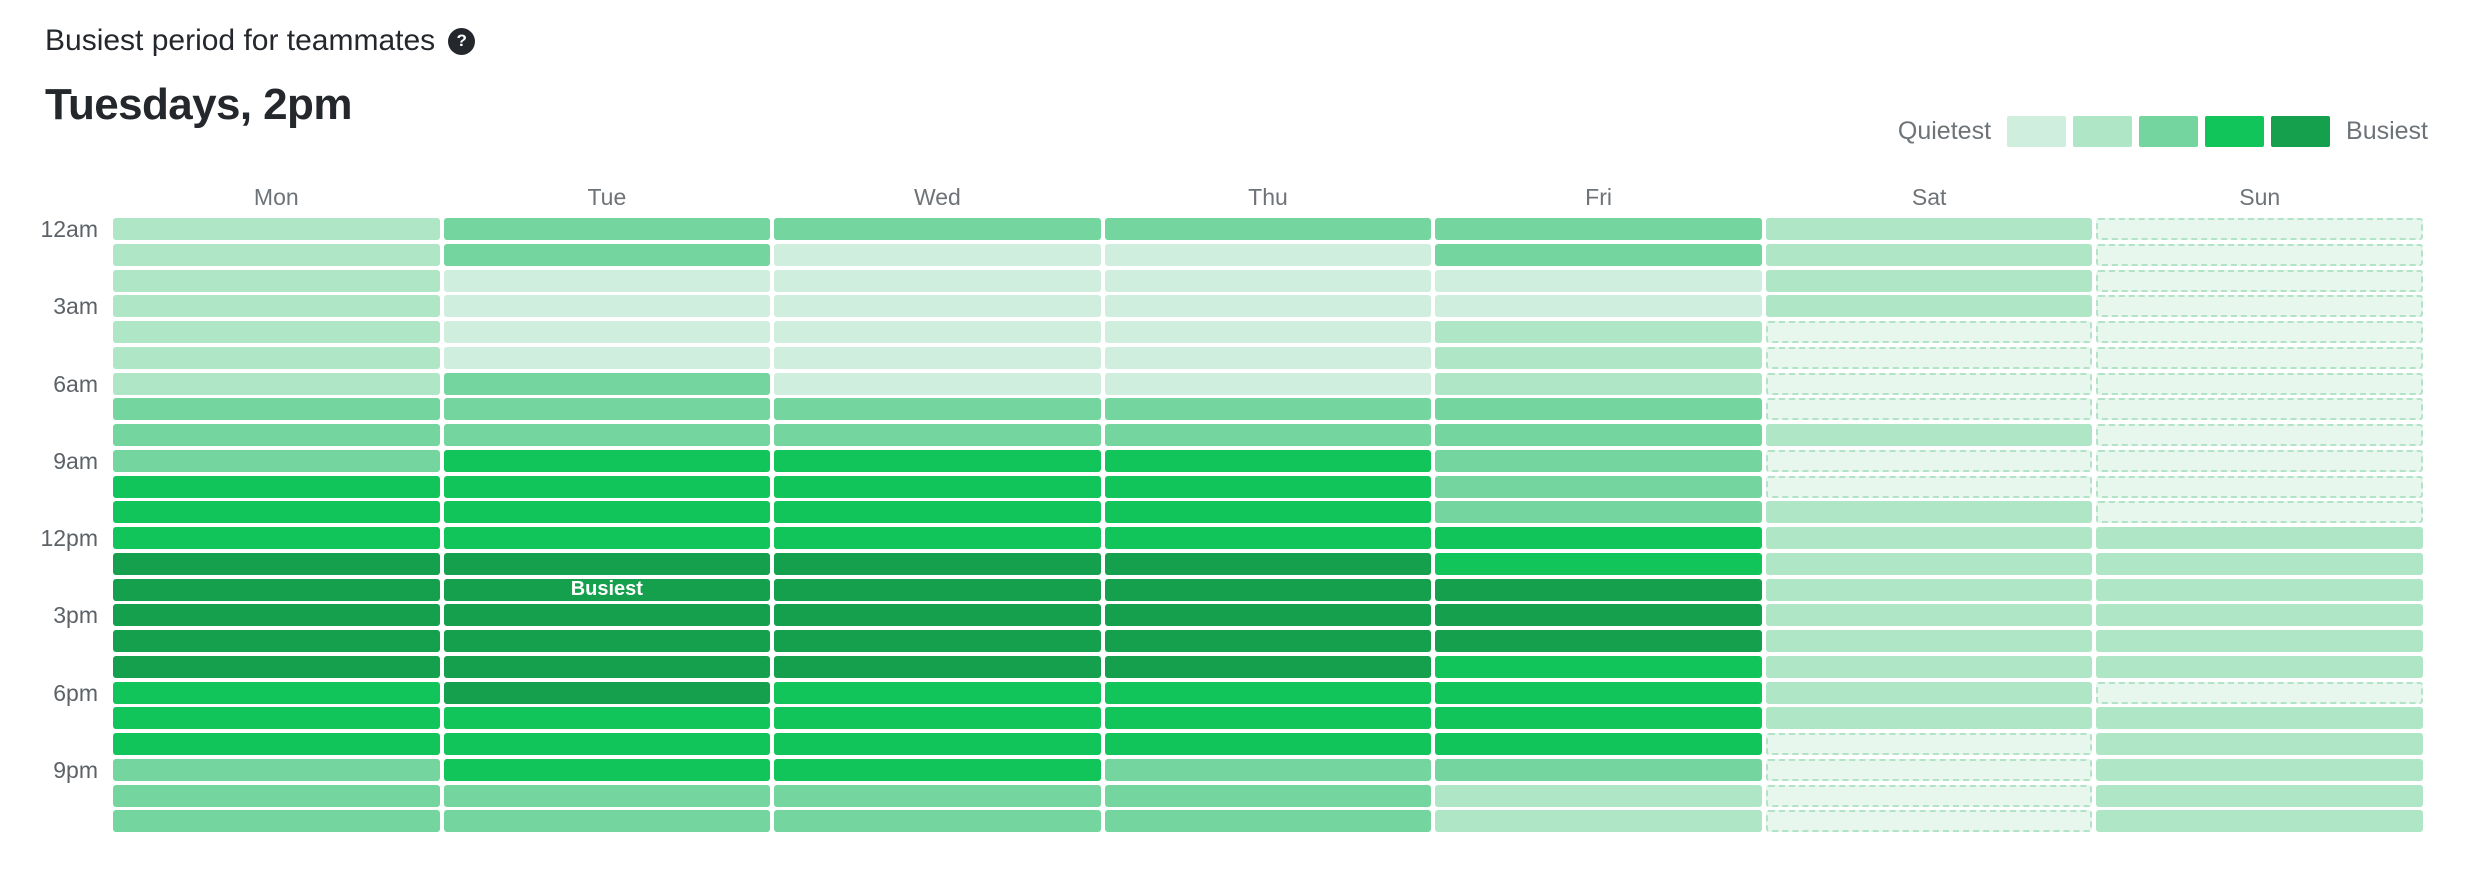  I want to click on heatmap-cell: Busiest, so click(607, 589).